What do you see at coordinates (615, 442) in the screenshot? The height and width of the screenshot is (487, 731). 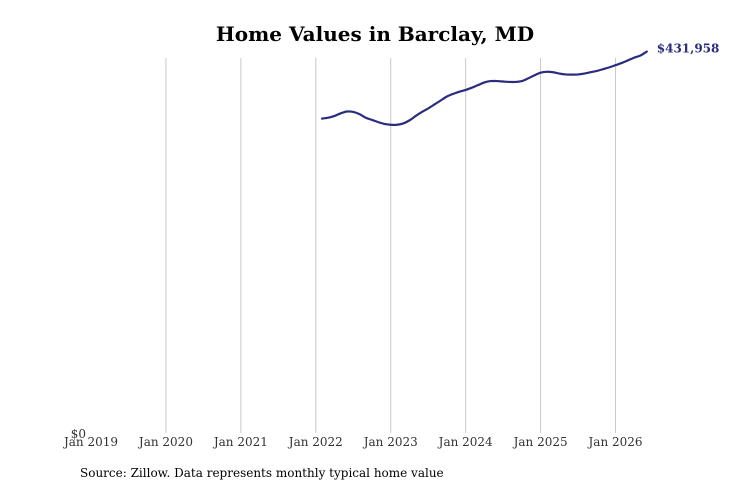 I see `x-tick-label-2026: Jan 2026` at bounding box center [615, 442].